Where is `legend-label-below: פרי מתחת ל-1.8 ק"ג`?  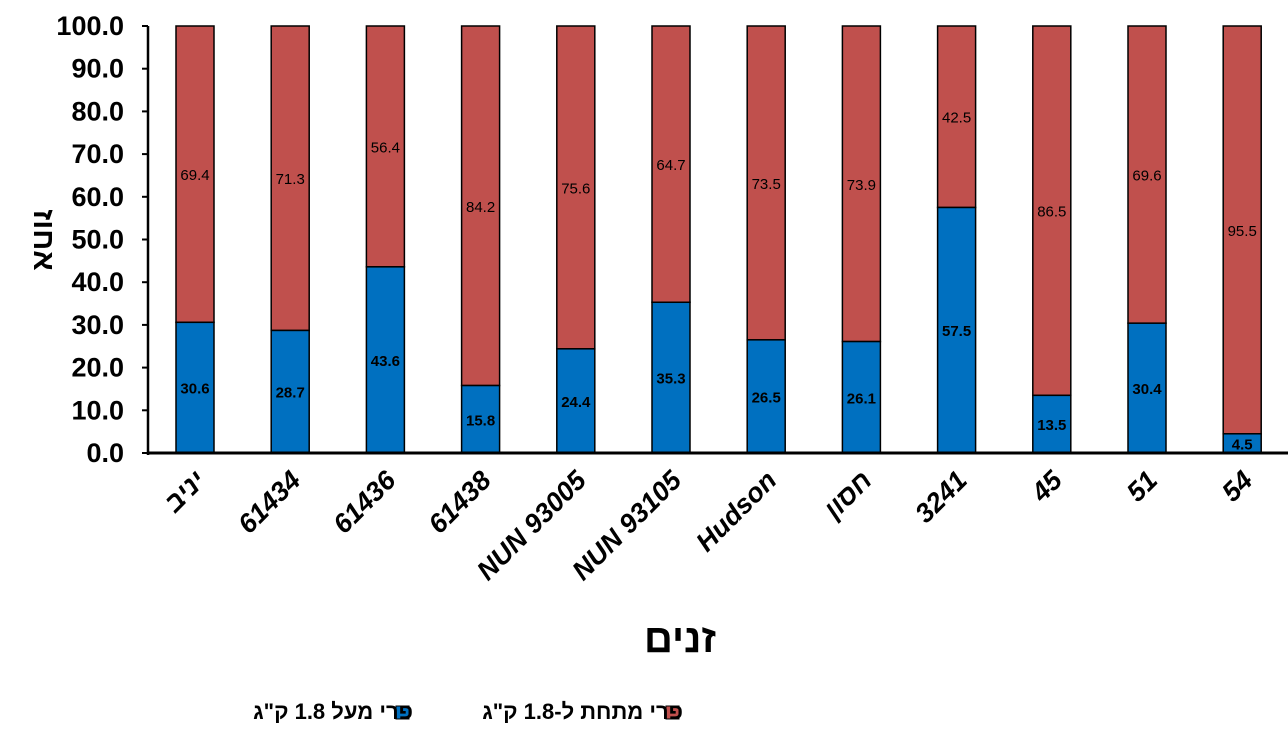
legend-label-below: פרי מתחת ל-1.8 ק"ג is located at coordinates (582, 711).